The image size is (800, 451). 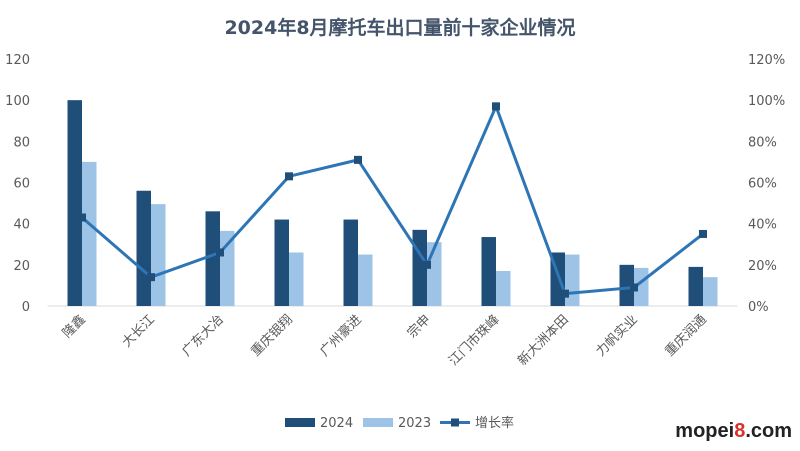 I want to click on watermark: mopei8.com, so click(x=733, y=431).